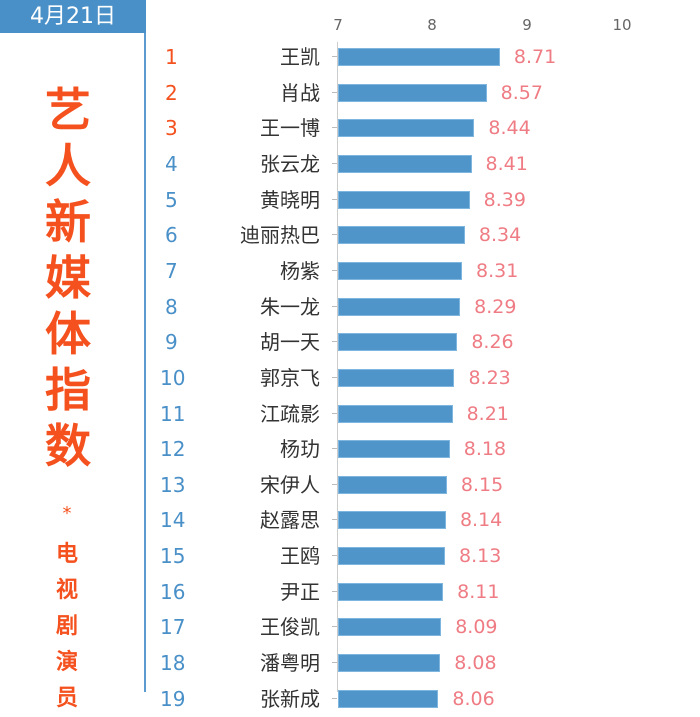 This screenshot has width=700, height=717. What do you see at coordinates (300, 270) in the screenshot?
I see `artist-name: 杨紫` at bounding box center [300, 270].